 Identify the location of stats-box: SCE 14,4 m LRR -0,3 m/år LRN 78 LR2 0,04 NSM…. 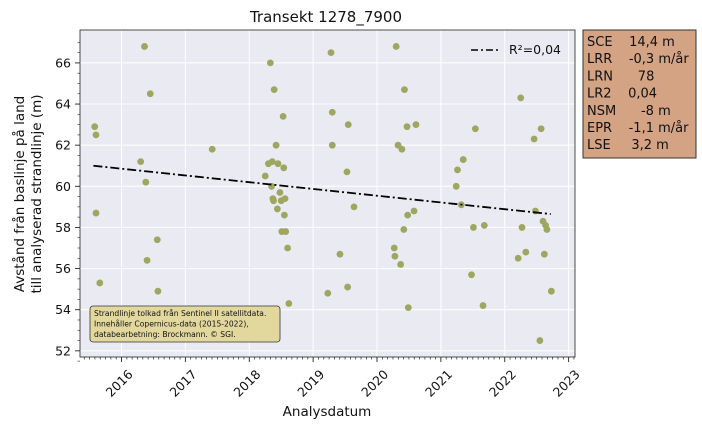
(639, 94).